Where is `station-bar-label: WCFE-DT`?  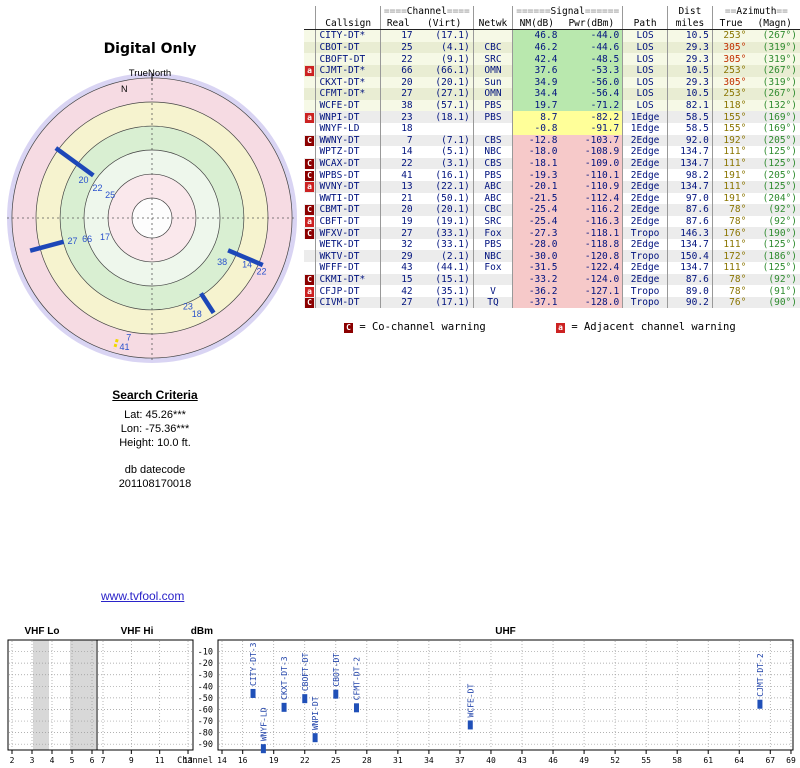
station-bar-label: WCFE-DT is located at coordinates (470, 701).